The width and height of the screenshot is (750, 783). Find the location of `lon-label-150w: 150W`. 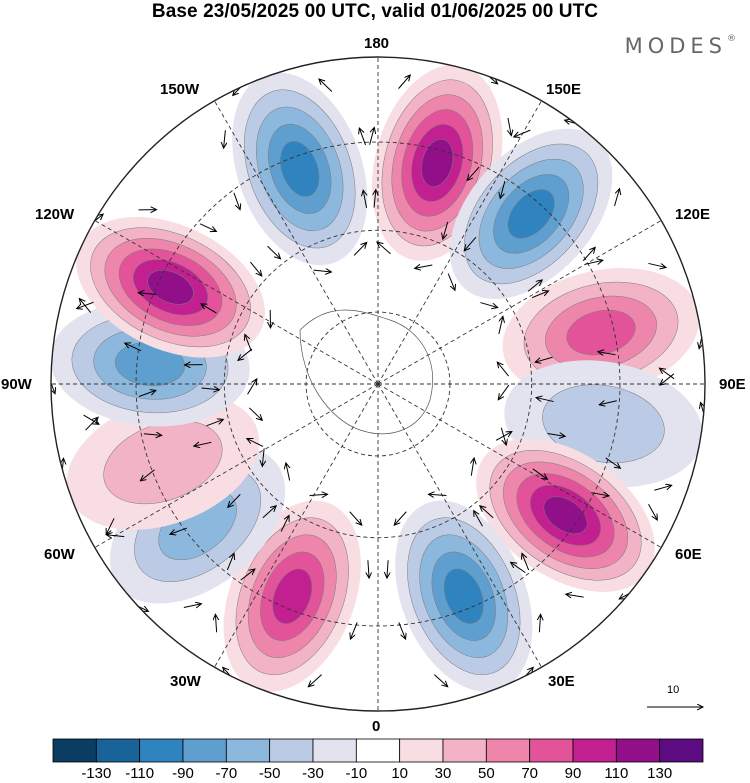

lon-label-150w: 150W is located at coordinates (180, 89).